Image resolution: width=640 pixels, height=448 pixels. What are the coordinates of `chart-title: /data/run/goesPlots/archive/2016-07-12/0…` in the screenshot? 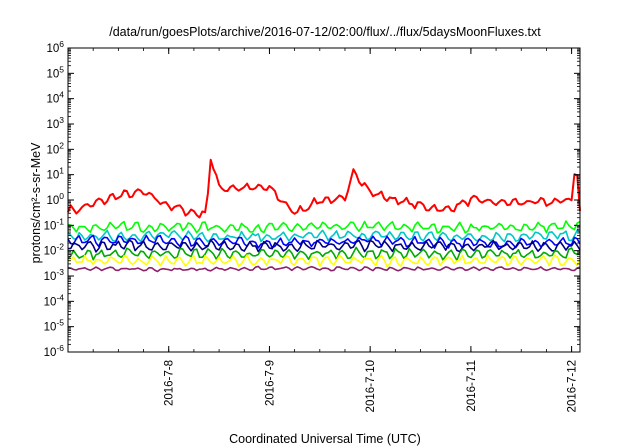 It's located at (325, 32).